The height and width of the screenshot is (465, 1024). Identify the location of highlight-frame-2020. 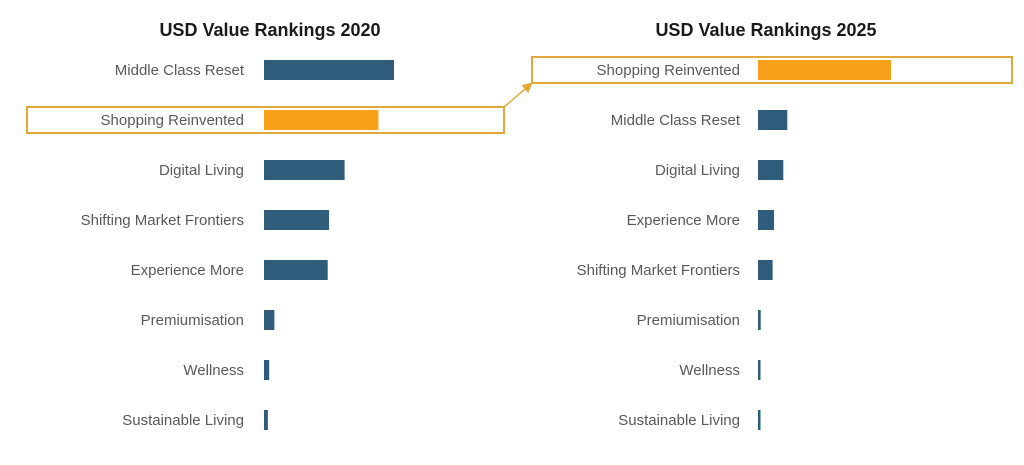
(265, 120).